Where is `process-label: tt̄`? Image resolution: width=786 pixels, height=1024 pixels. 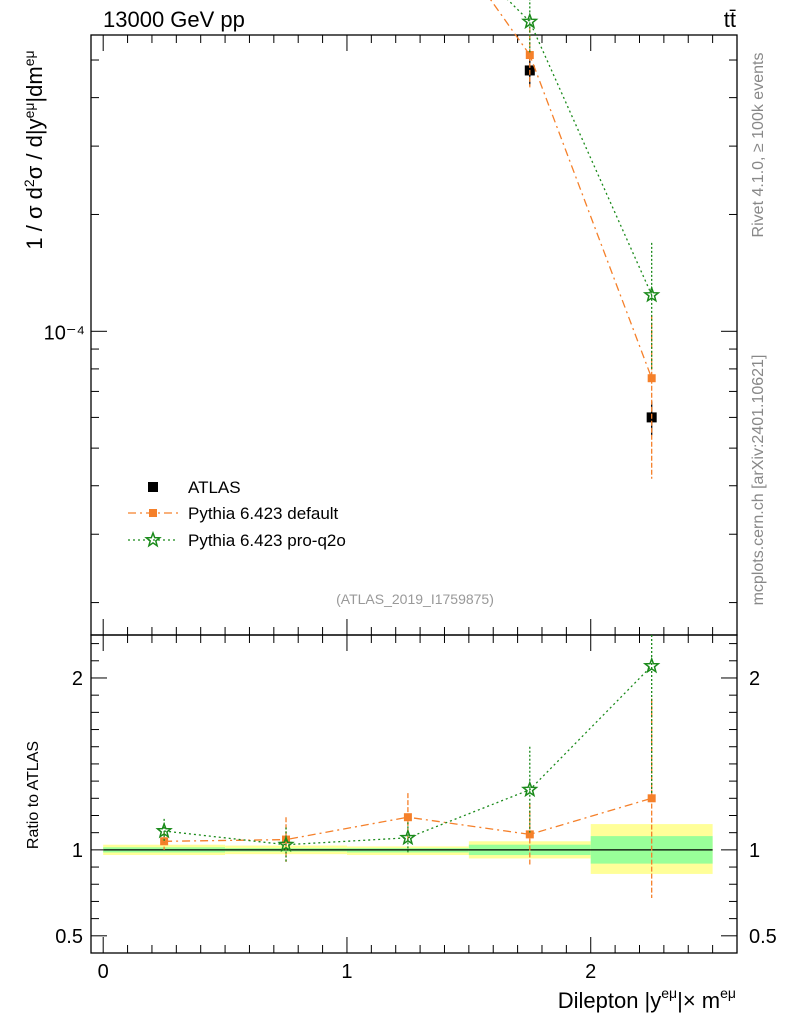
process-label: tt̄ is located at coordinates (730, 19).